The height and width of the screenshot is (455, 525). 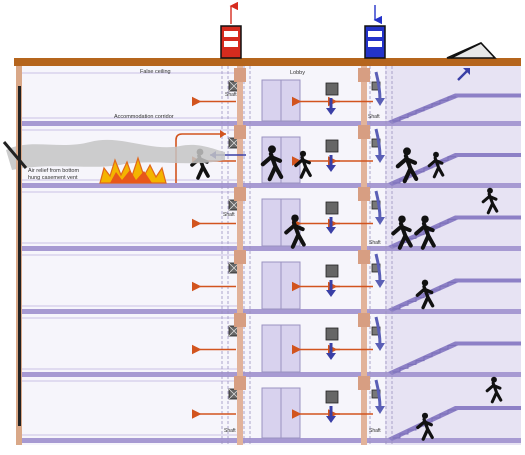 What do you see at coordinates (15, 155) in the screenshot?
I see `casement-vent` at bounding box center [15, 155].